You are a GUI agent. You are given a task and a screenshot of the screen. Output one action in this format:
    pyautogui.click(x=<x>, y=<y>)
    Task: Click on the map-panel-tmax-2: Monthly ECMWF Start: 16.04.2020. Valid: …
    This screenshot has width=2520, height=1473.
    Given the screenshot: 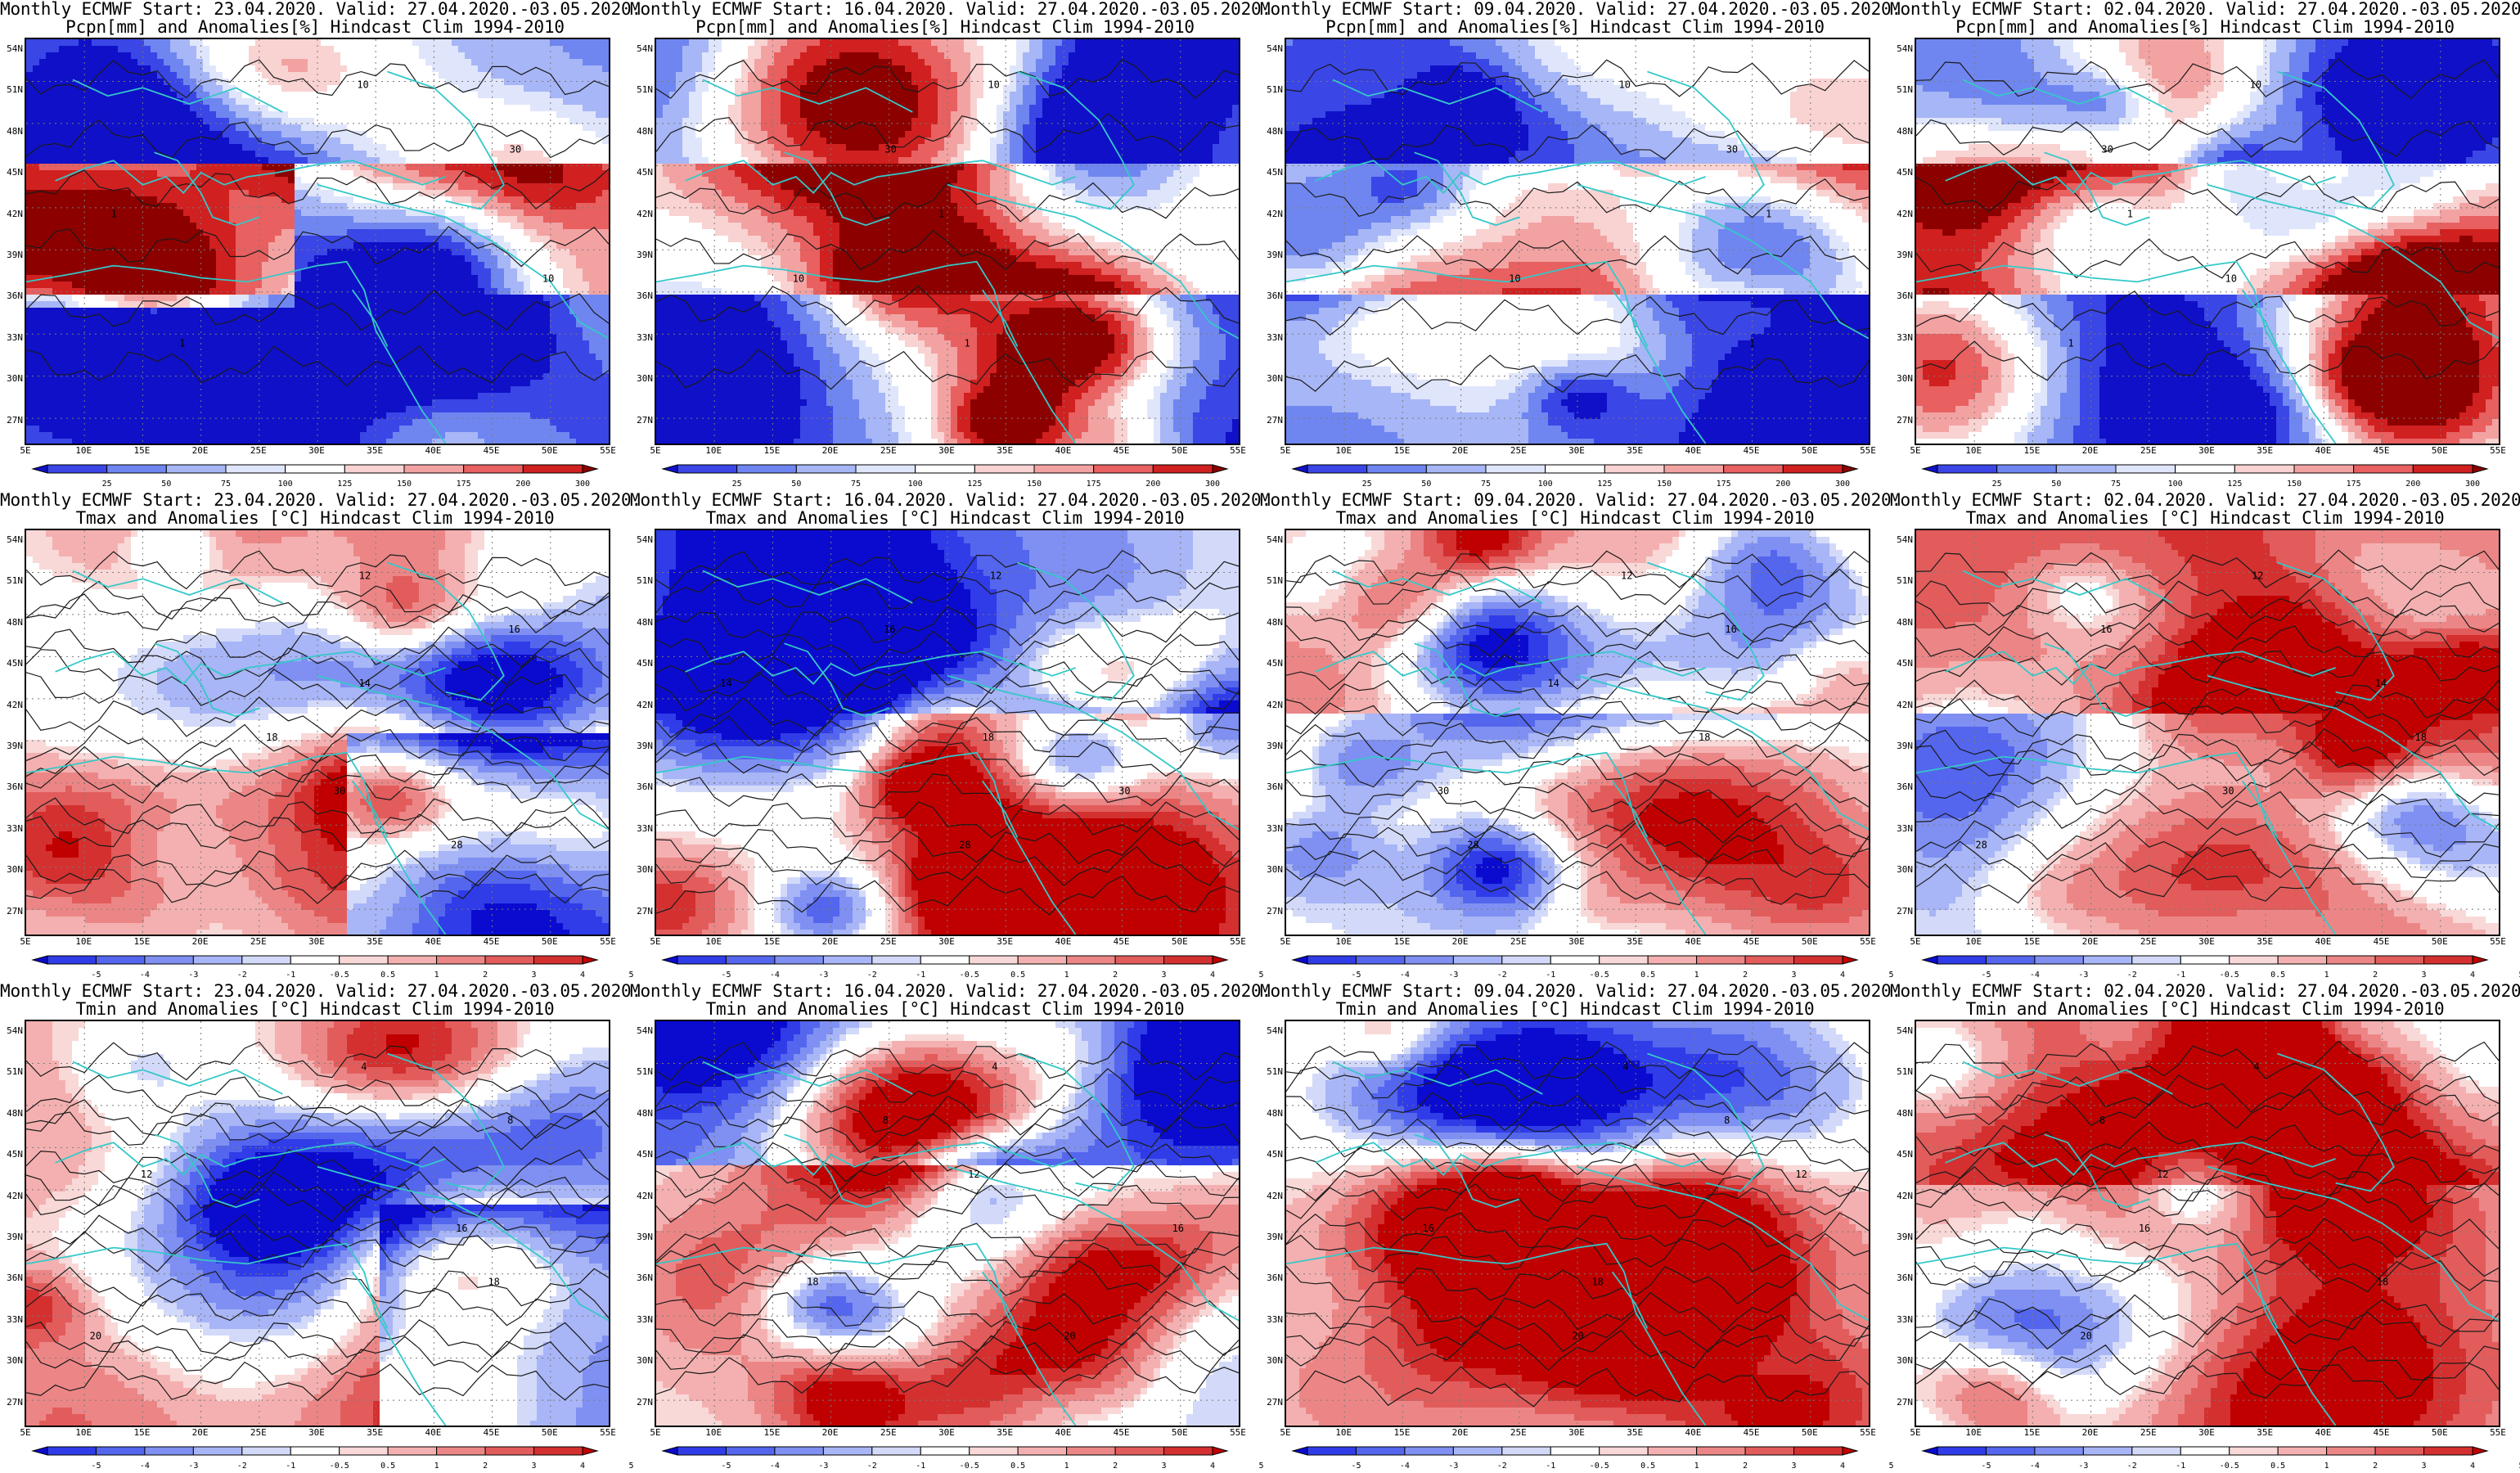 What is the action you would take?
    pyautogui.click(x=951, y=737)
    